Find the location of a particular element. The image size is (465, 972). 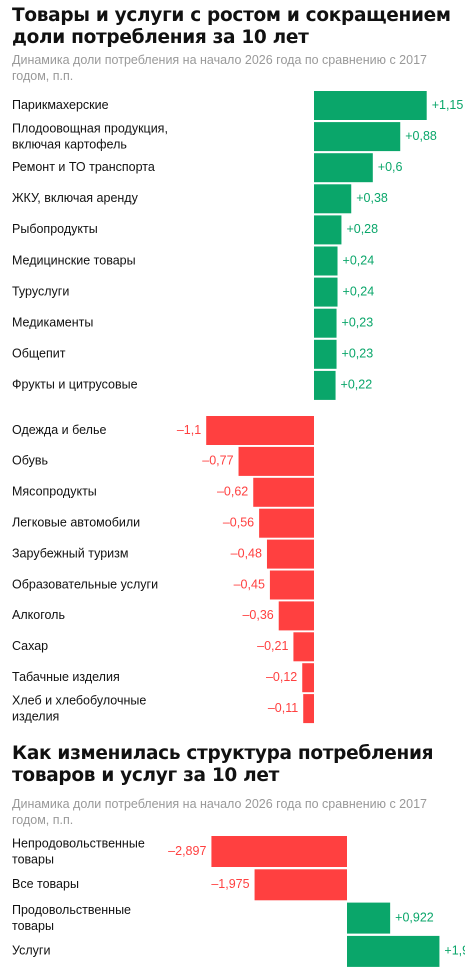

structure-value-label: –2,897 is located at coordinates (187, 851).